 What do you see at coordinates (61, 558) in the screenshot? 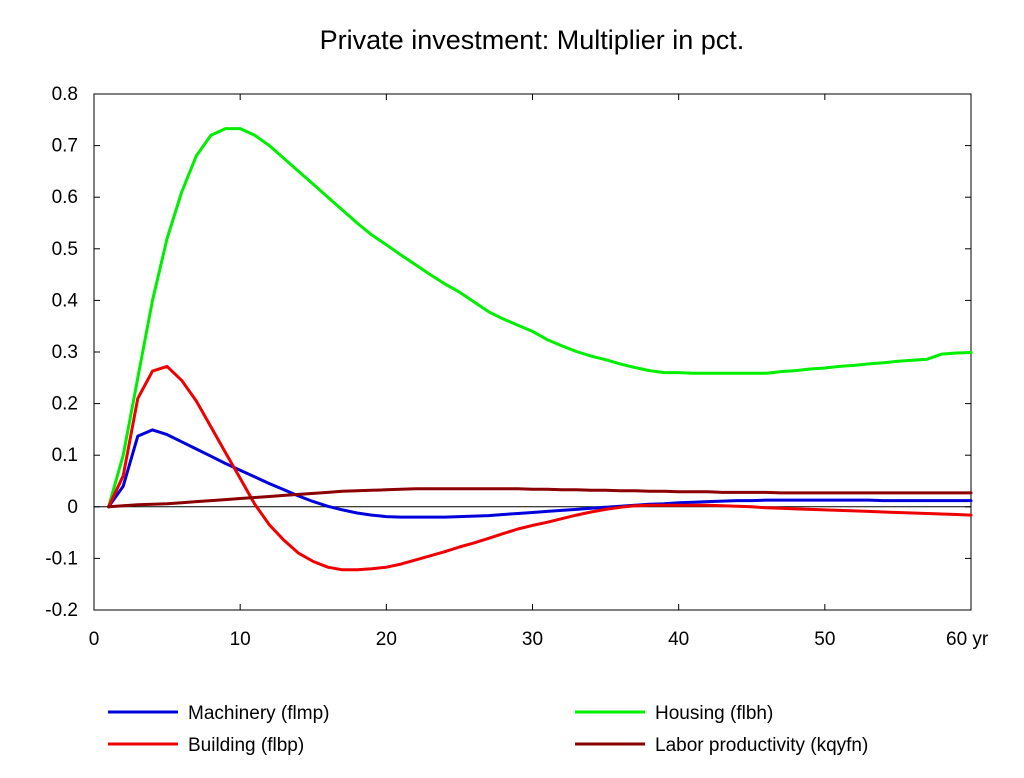
I see `y-tick-label: -0.1` at bounding box center [61, 558].